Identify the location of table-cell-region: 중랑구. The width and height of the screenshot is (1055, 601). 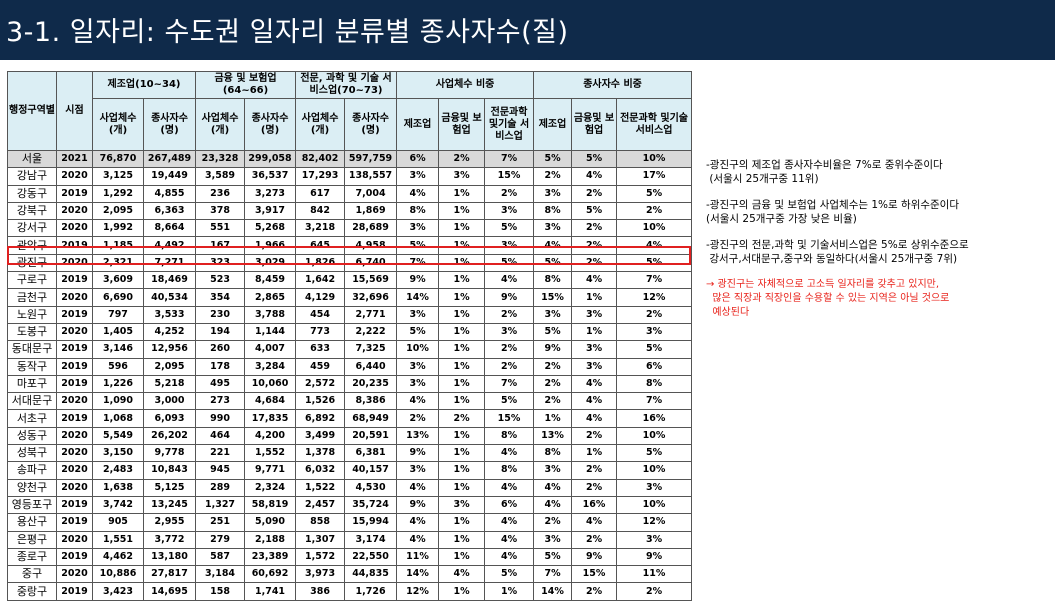
(32, 591).